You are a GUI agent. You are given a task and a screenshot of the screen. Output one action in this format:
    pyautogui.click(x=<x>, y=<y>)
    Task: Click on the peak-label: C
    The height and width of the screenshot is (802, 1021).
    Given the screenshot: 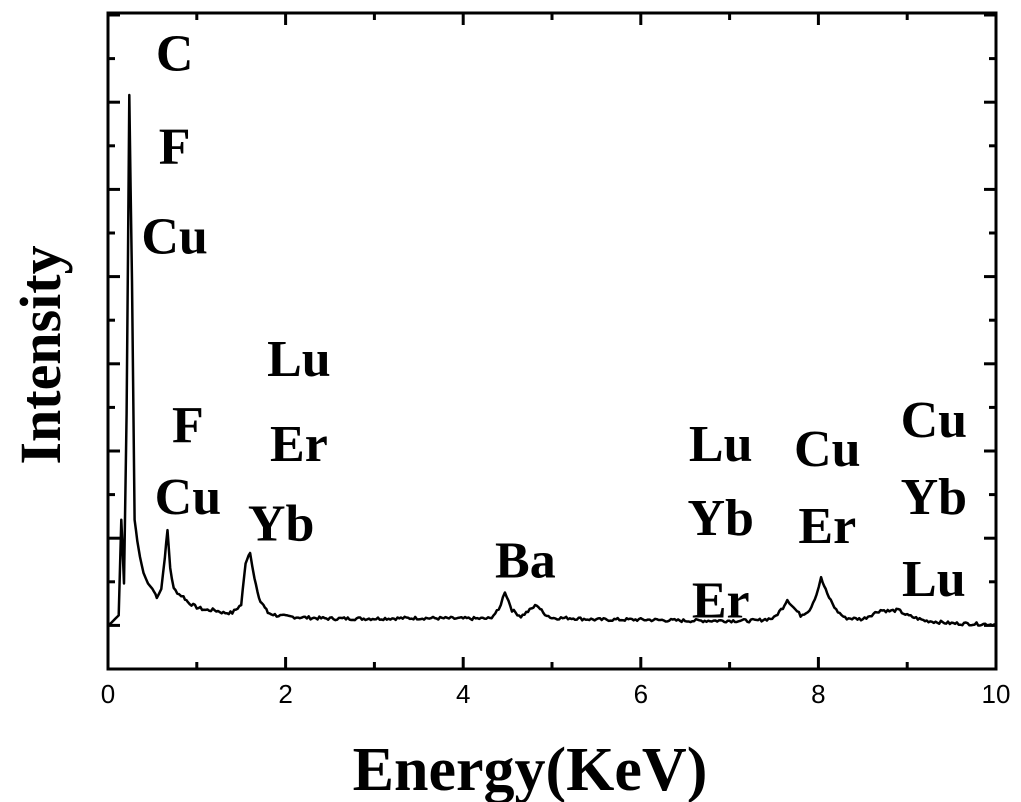 What is the action you would take?
    pyautogui.click(x=175, y=54)
    